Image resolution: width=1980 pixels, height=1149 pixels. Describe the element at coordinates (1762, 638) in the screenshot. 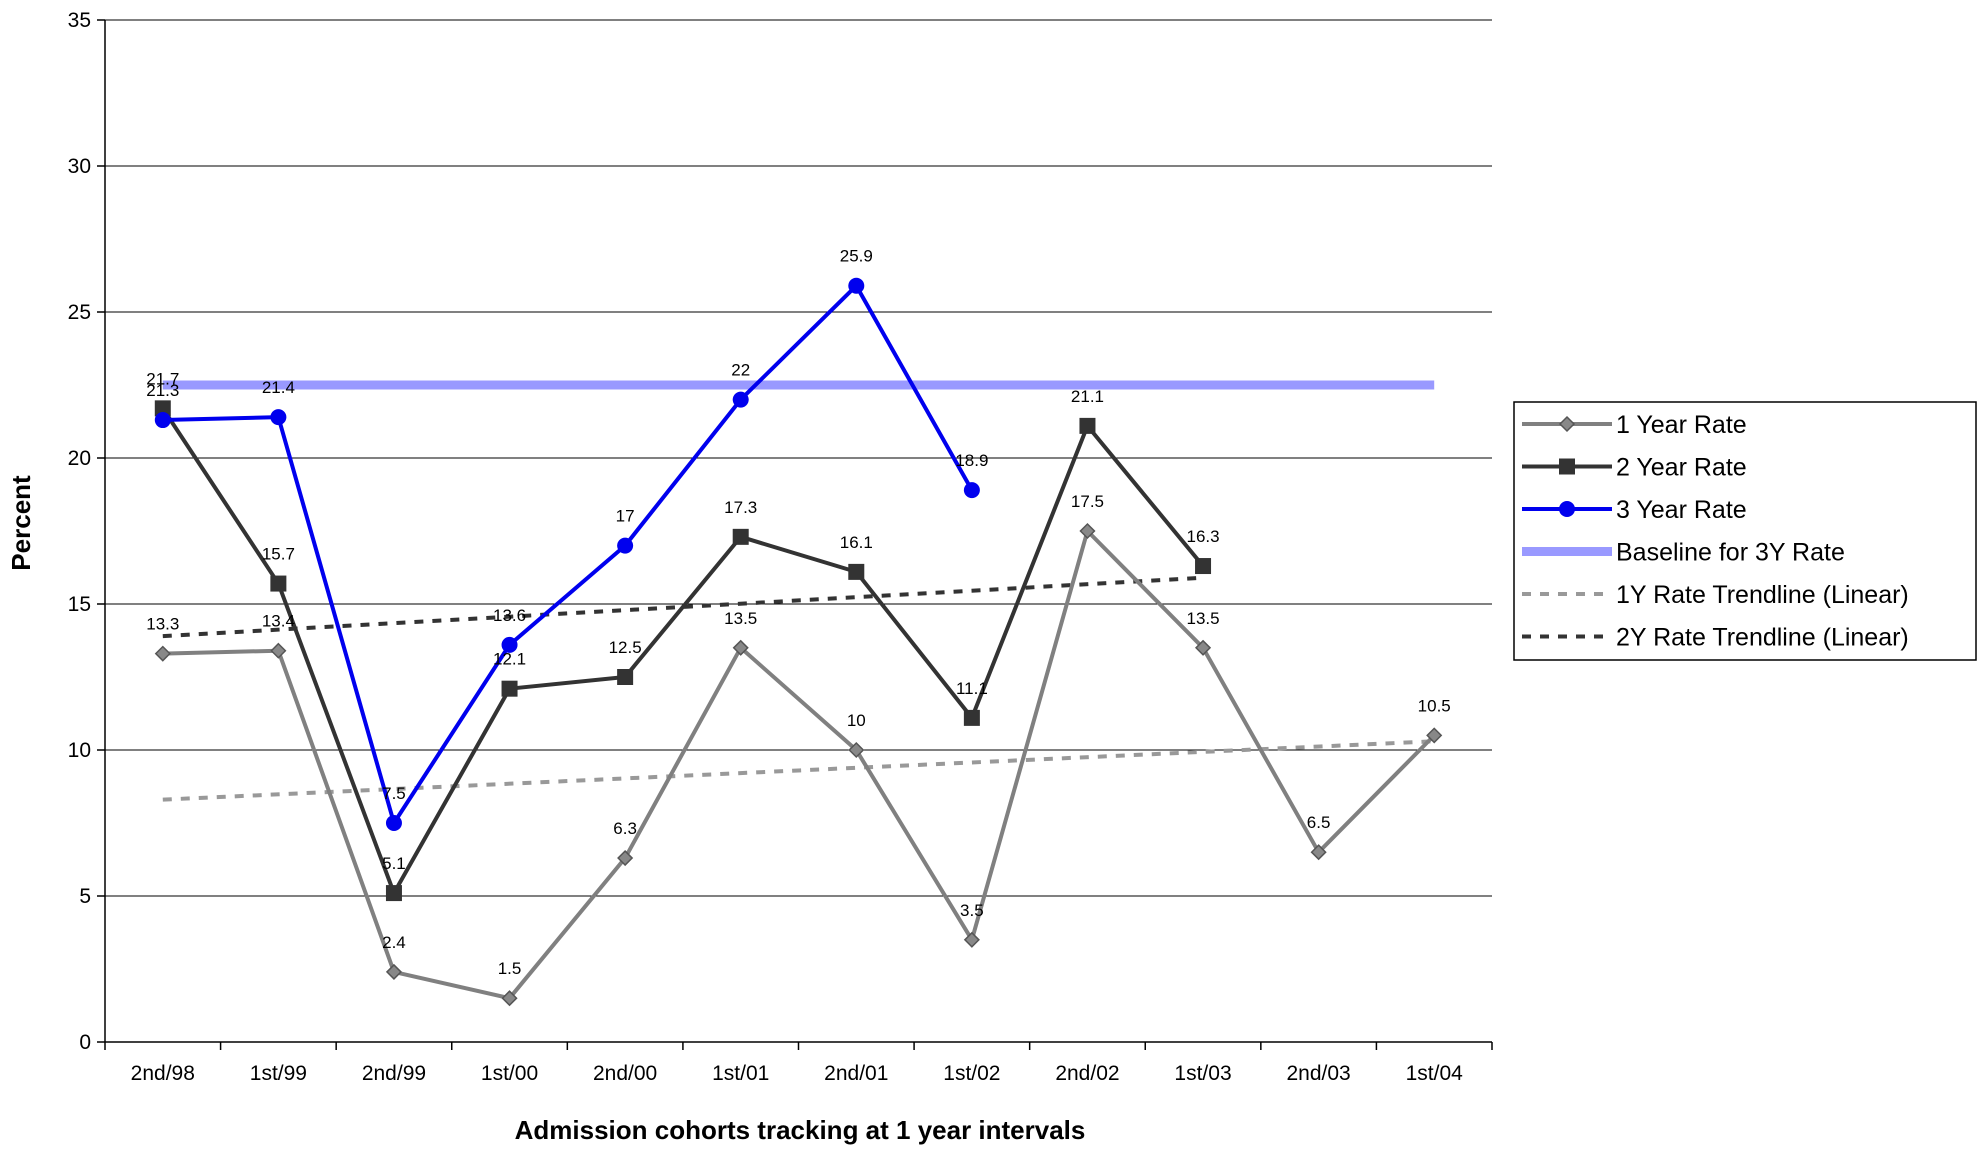

I see `legend-label: 2Y Rate Trendline (Linear)` at that location.